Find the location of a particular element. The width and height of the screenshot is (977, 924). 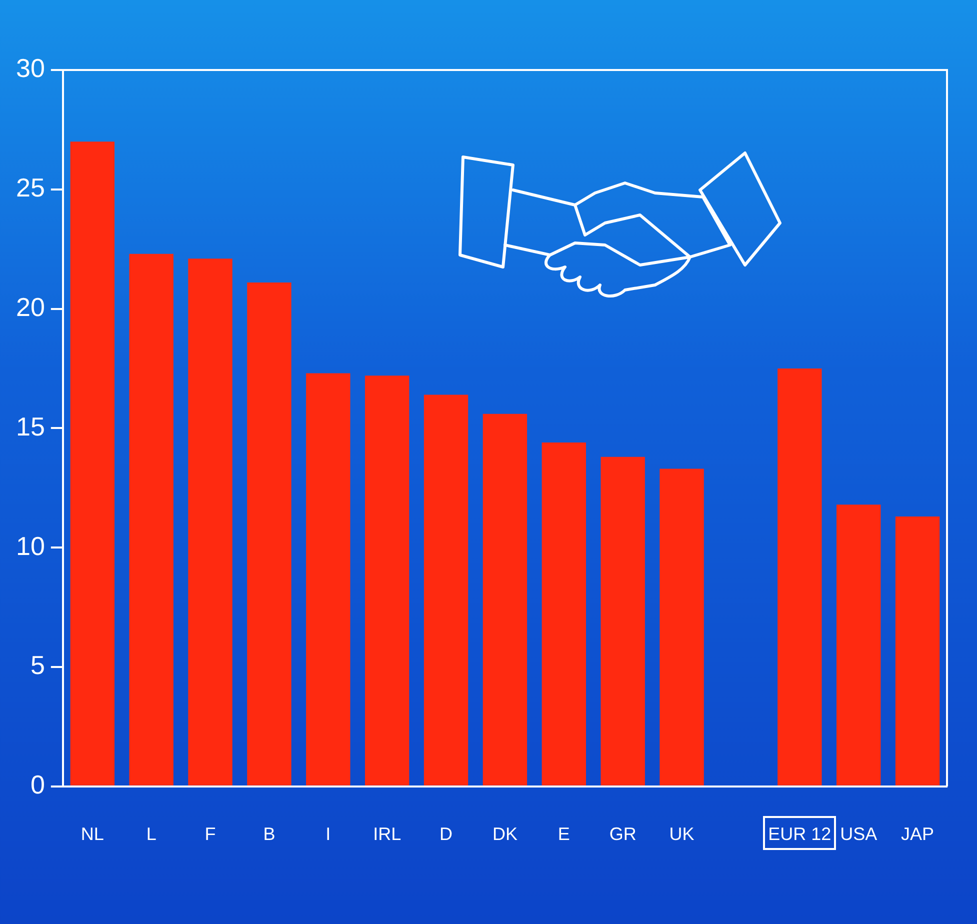

y-tick-label: 15 is located at coordinates (30, 426).